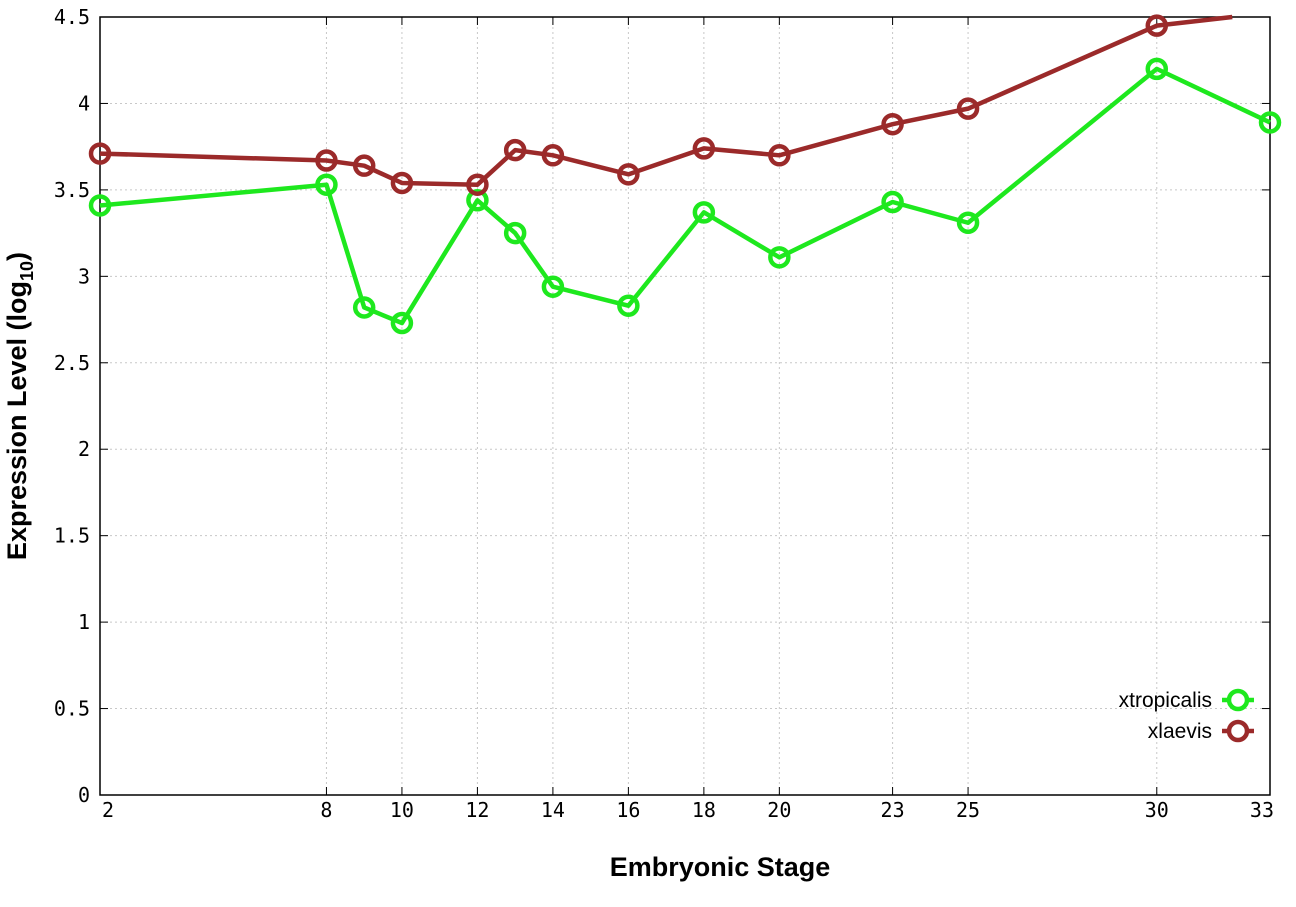  What do you see at coordinates (1262, 810) in the screenshot?
I see `x-tick-label: 33` at bounding box center [1262, 810].